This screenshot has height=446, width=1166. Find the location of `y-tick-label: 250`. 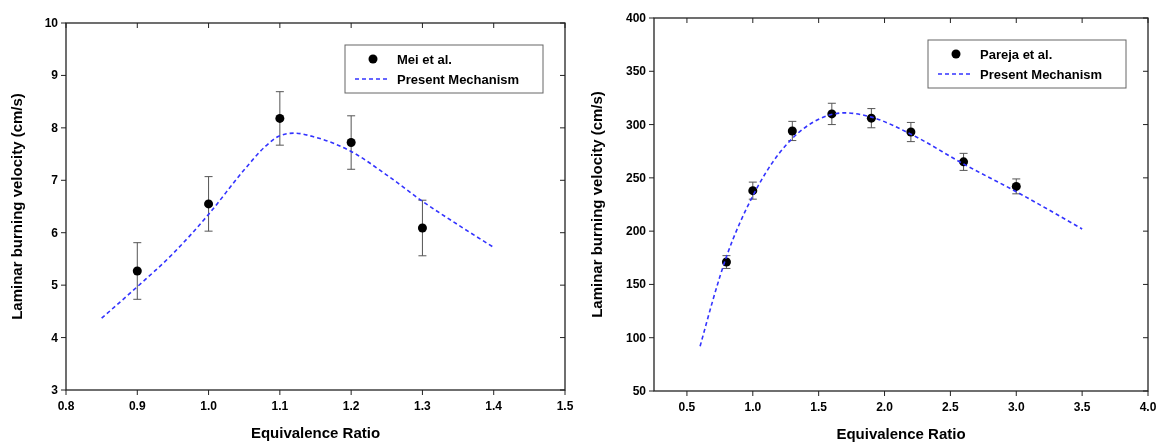

y-tick-label: 250 is located at coordinates (636, 177).